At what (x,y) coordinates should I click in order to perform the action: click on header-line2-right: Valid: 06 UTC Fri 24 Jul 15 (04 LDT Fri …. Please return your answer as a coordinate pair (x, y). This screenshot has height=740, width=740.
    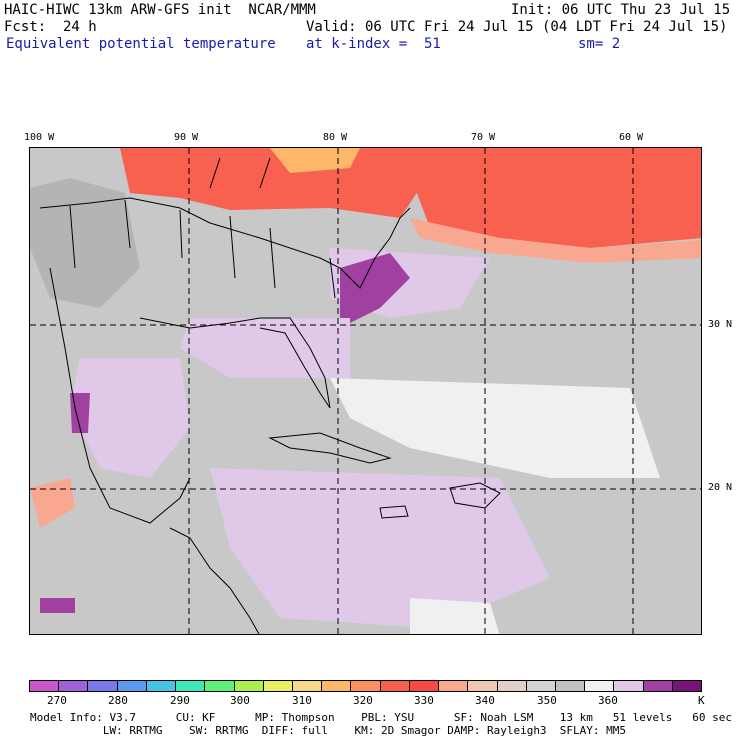
    Looking at the image, I should click on (517, 27).